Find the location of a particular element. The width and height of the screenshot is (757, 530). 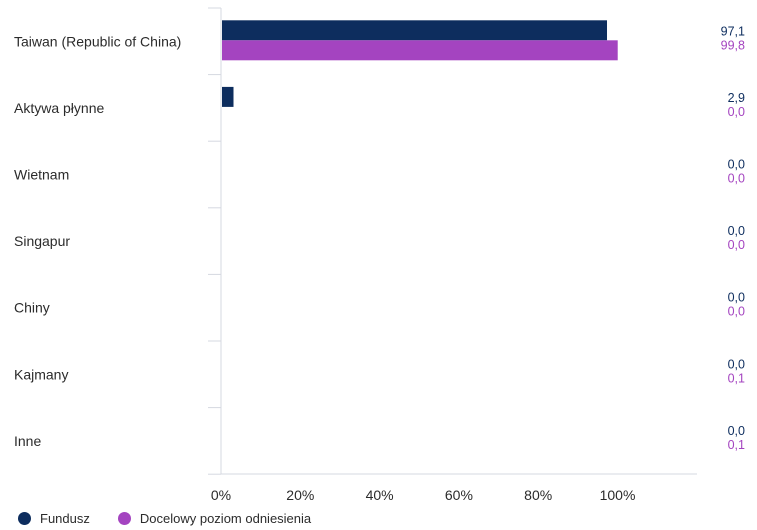

value-label-fund: 97,1 is located at coordinates (733, 31).